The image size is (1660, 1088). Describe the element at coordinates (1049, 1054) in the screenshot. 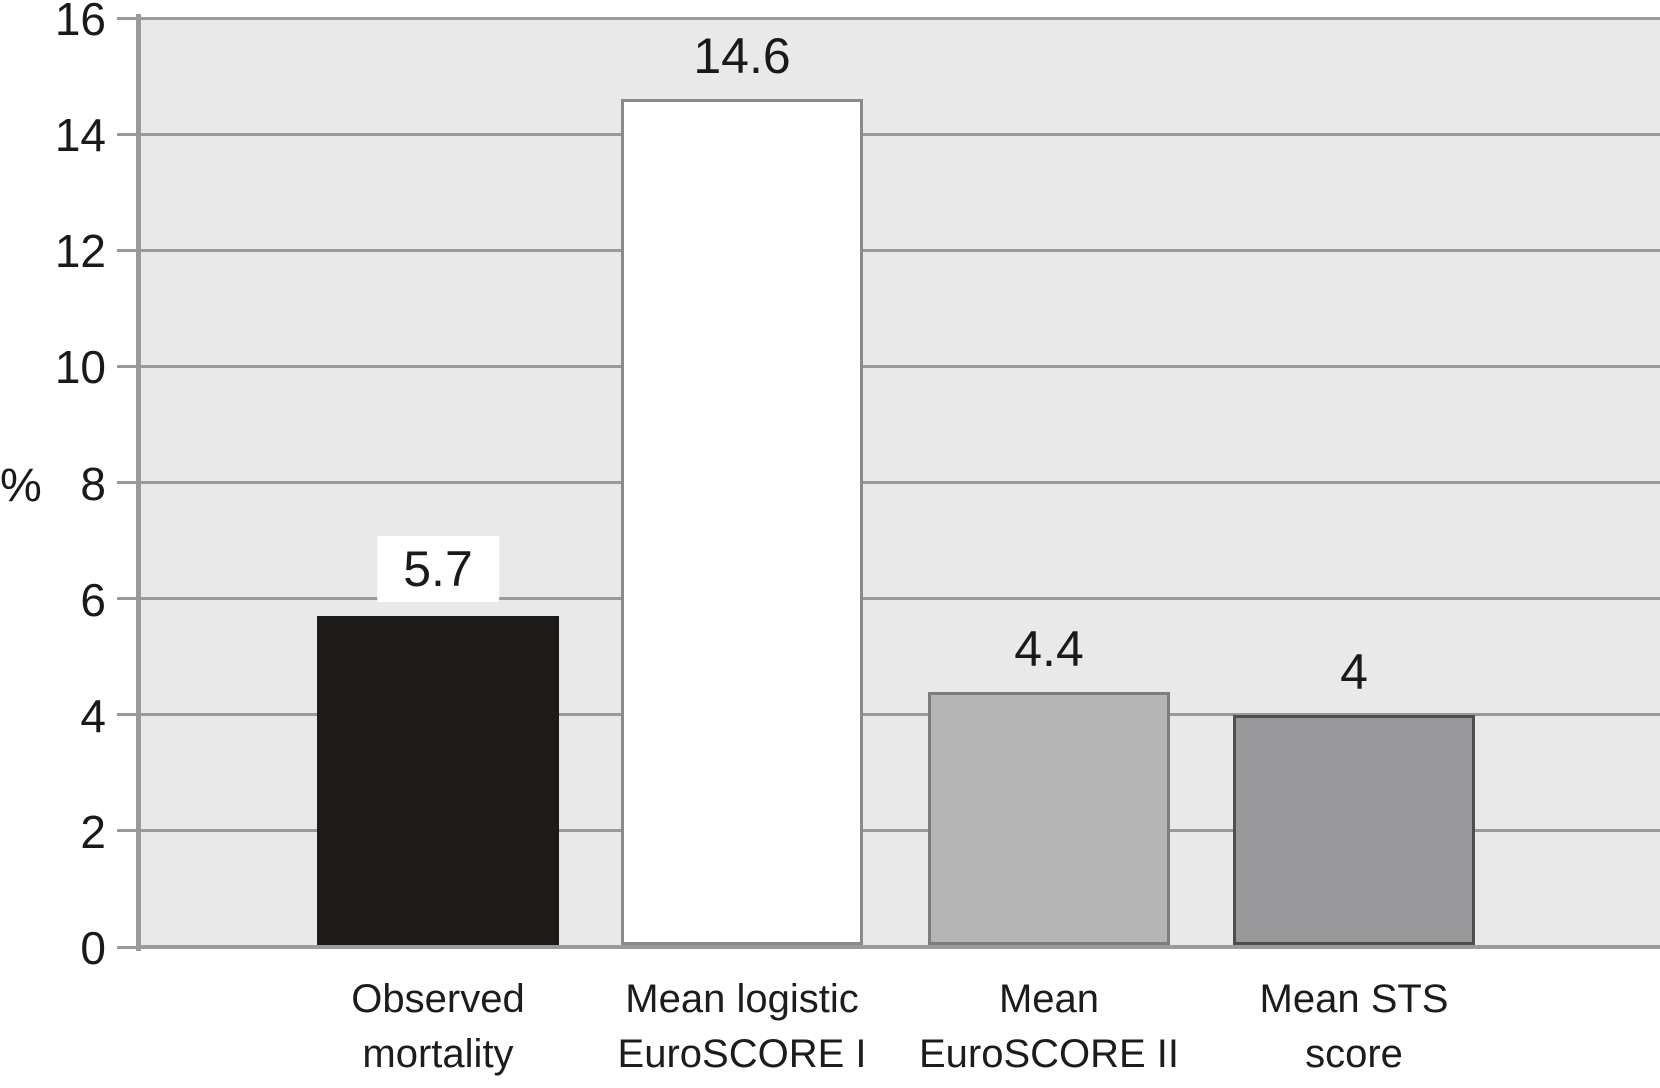

I see `category-label-line: EuroSCORE II` at that location.